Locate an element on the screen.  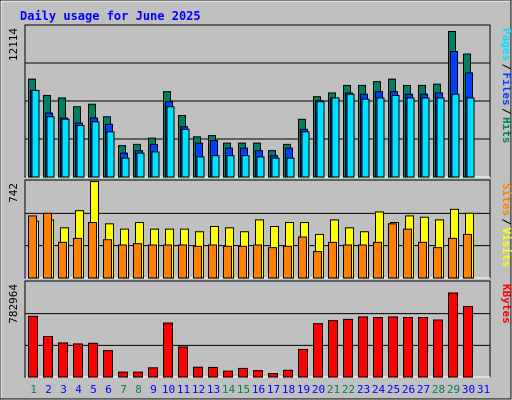
middle-legend-sites: Sites is located at coordinates (506, 199).